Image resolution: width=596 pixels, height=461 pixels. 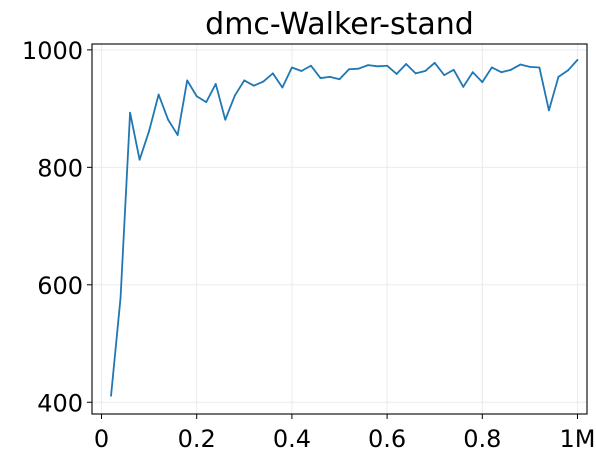 I want to click on y-axis: 400 600 800 1000, so click(x=57, y=227).